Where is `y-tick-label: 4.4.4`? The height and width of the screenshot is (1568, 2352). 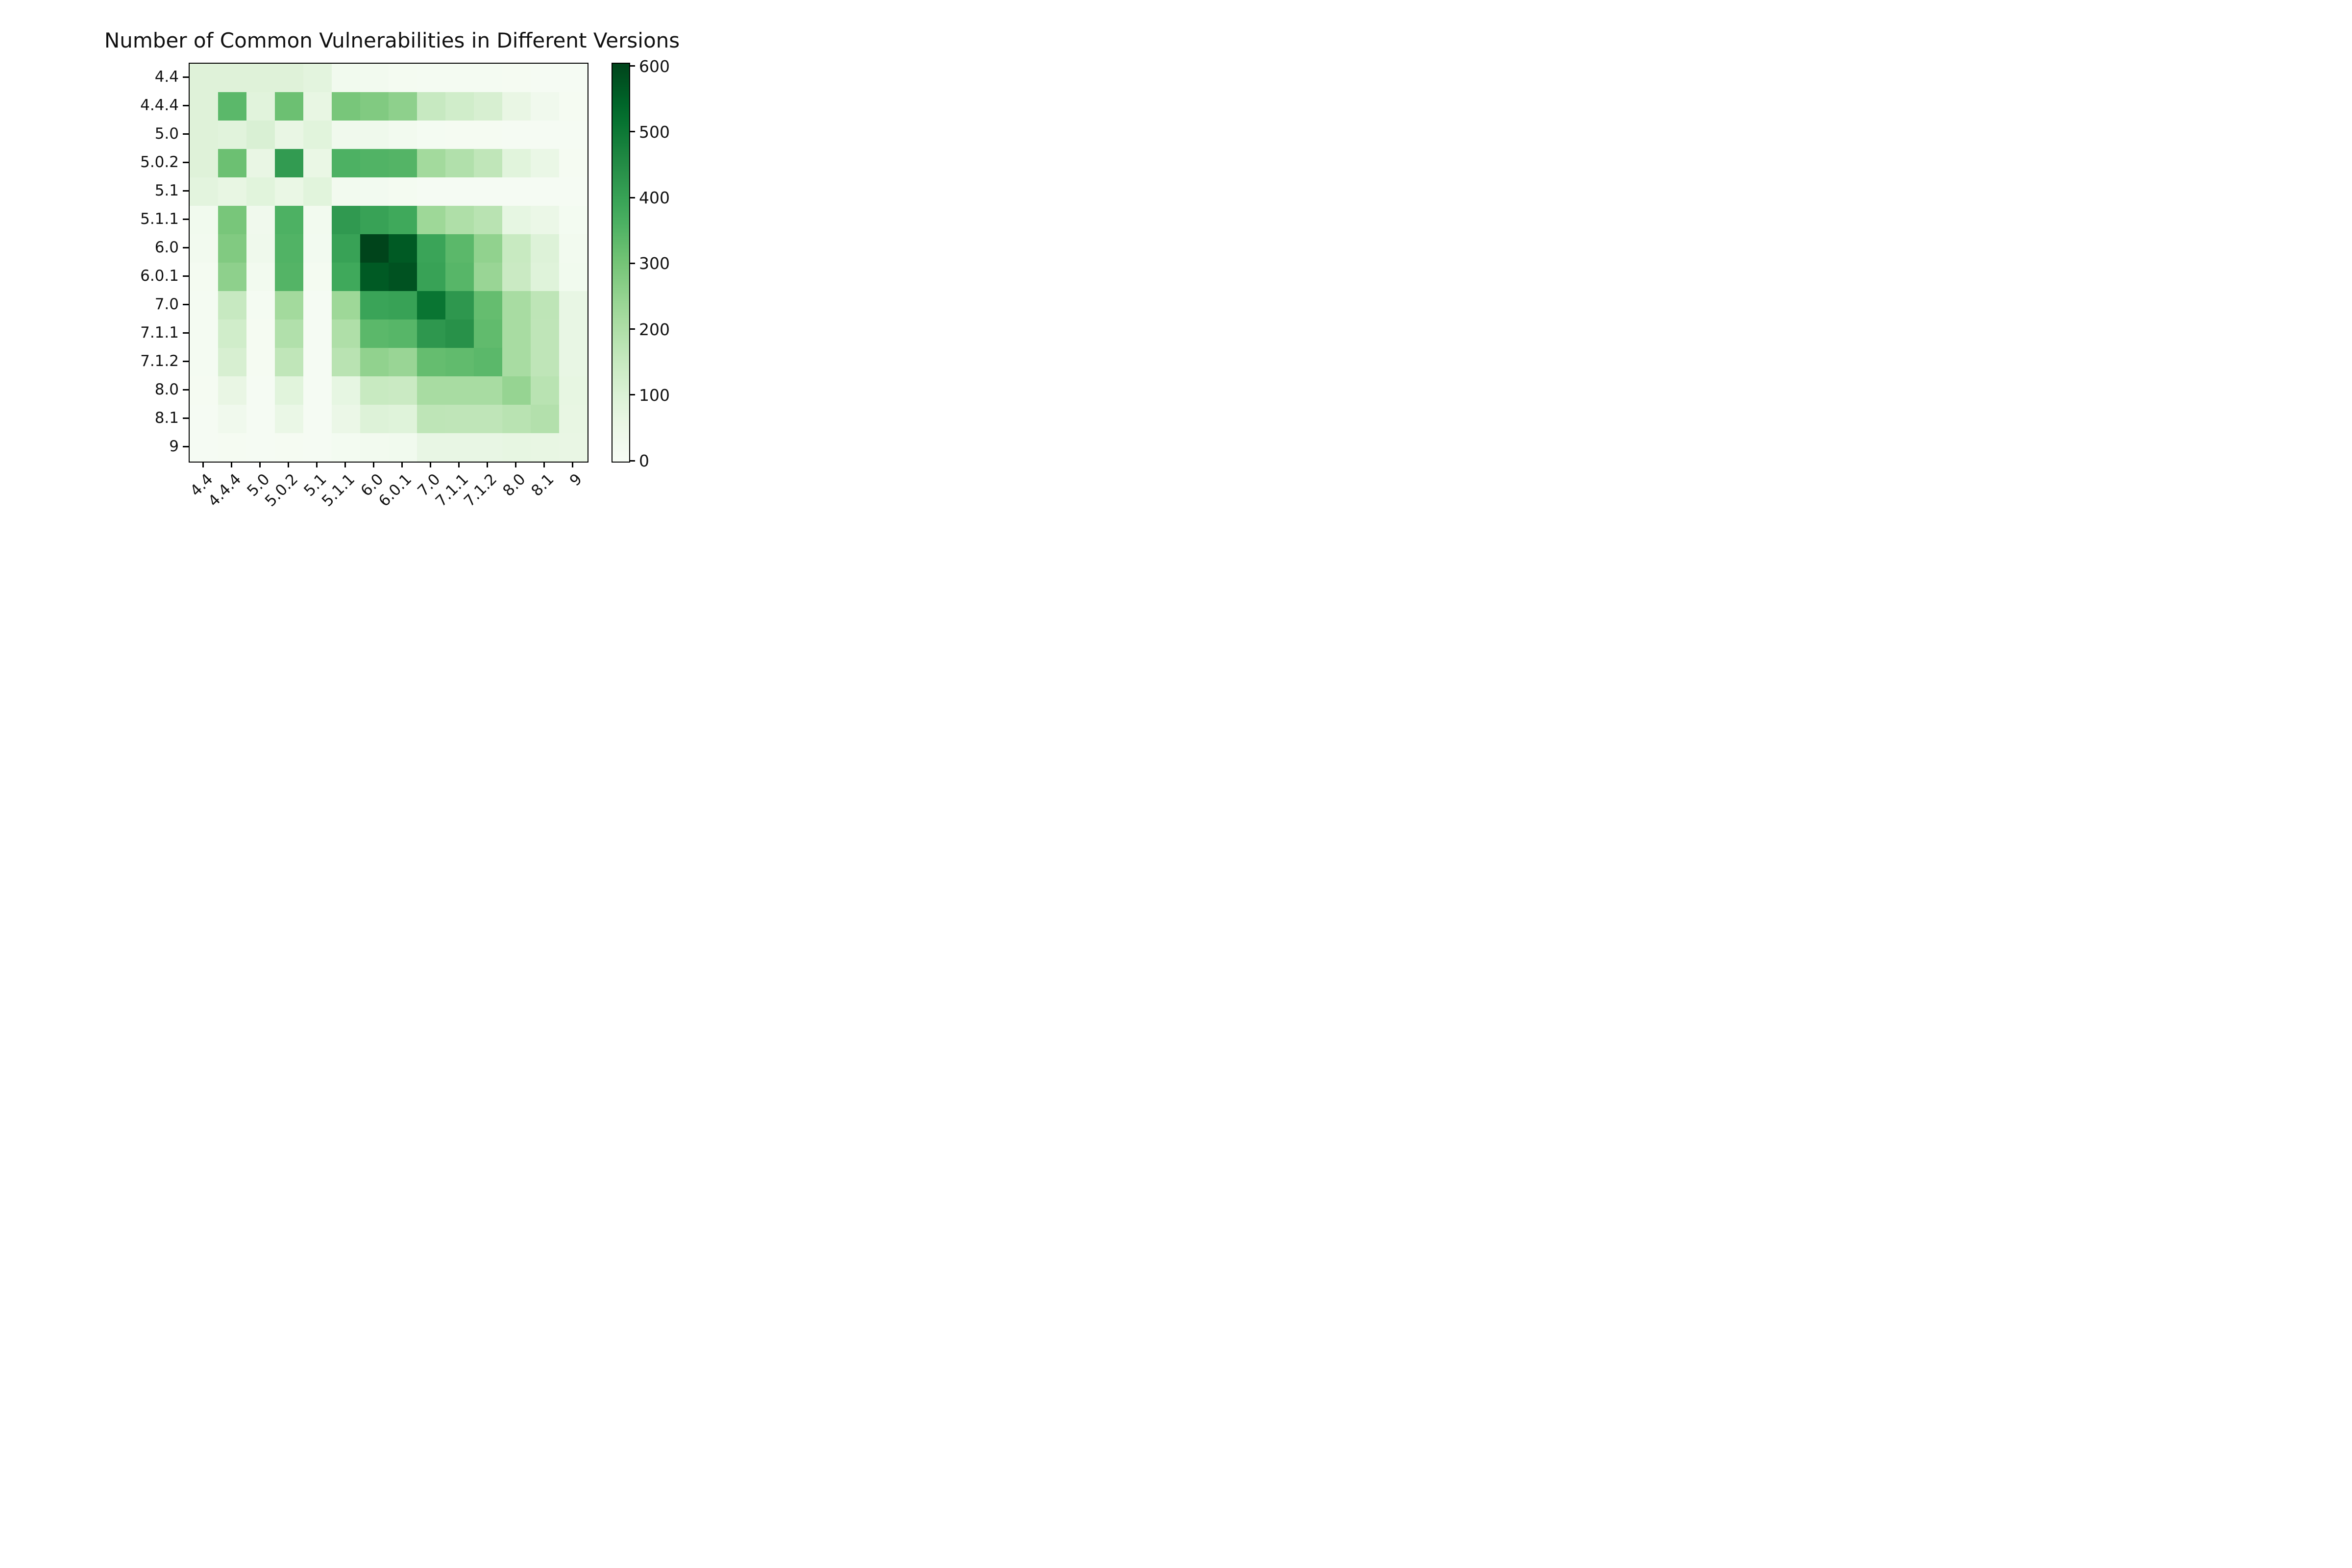
y-tick-label: 4.4.4 is located at coordinates (159, 105).